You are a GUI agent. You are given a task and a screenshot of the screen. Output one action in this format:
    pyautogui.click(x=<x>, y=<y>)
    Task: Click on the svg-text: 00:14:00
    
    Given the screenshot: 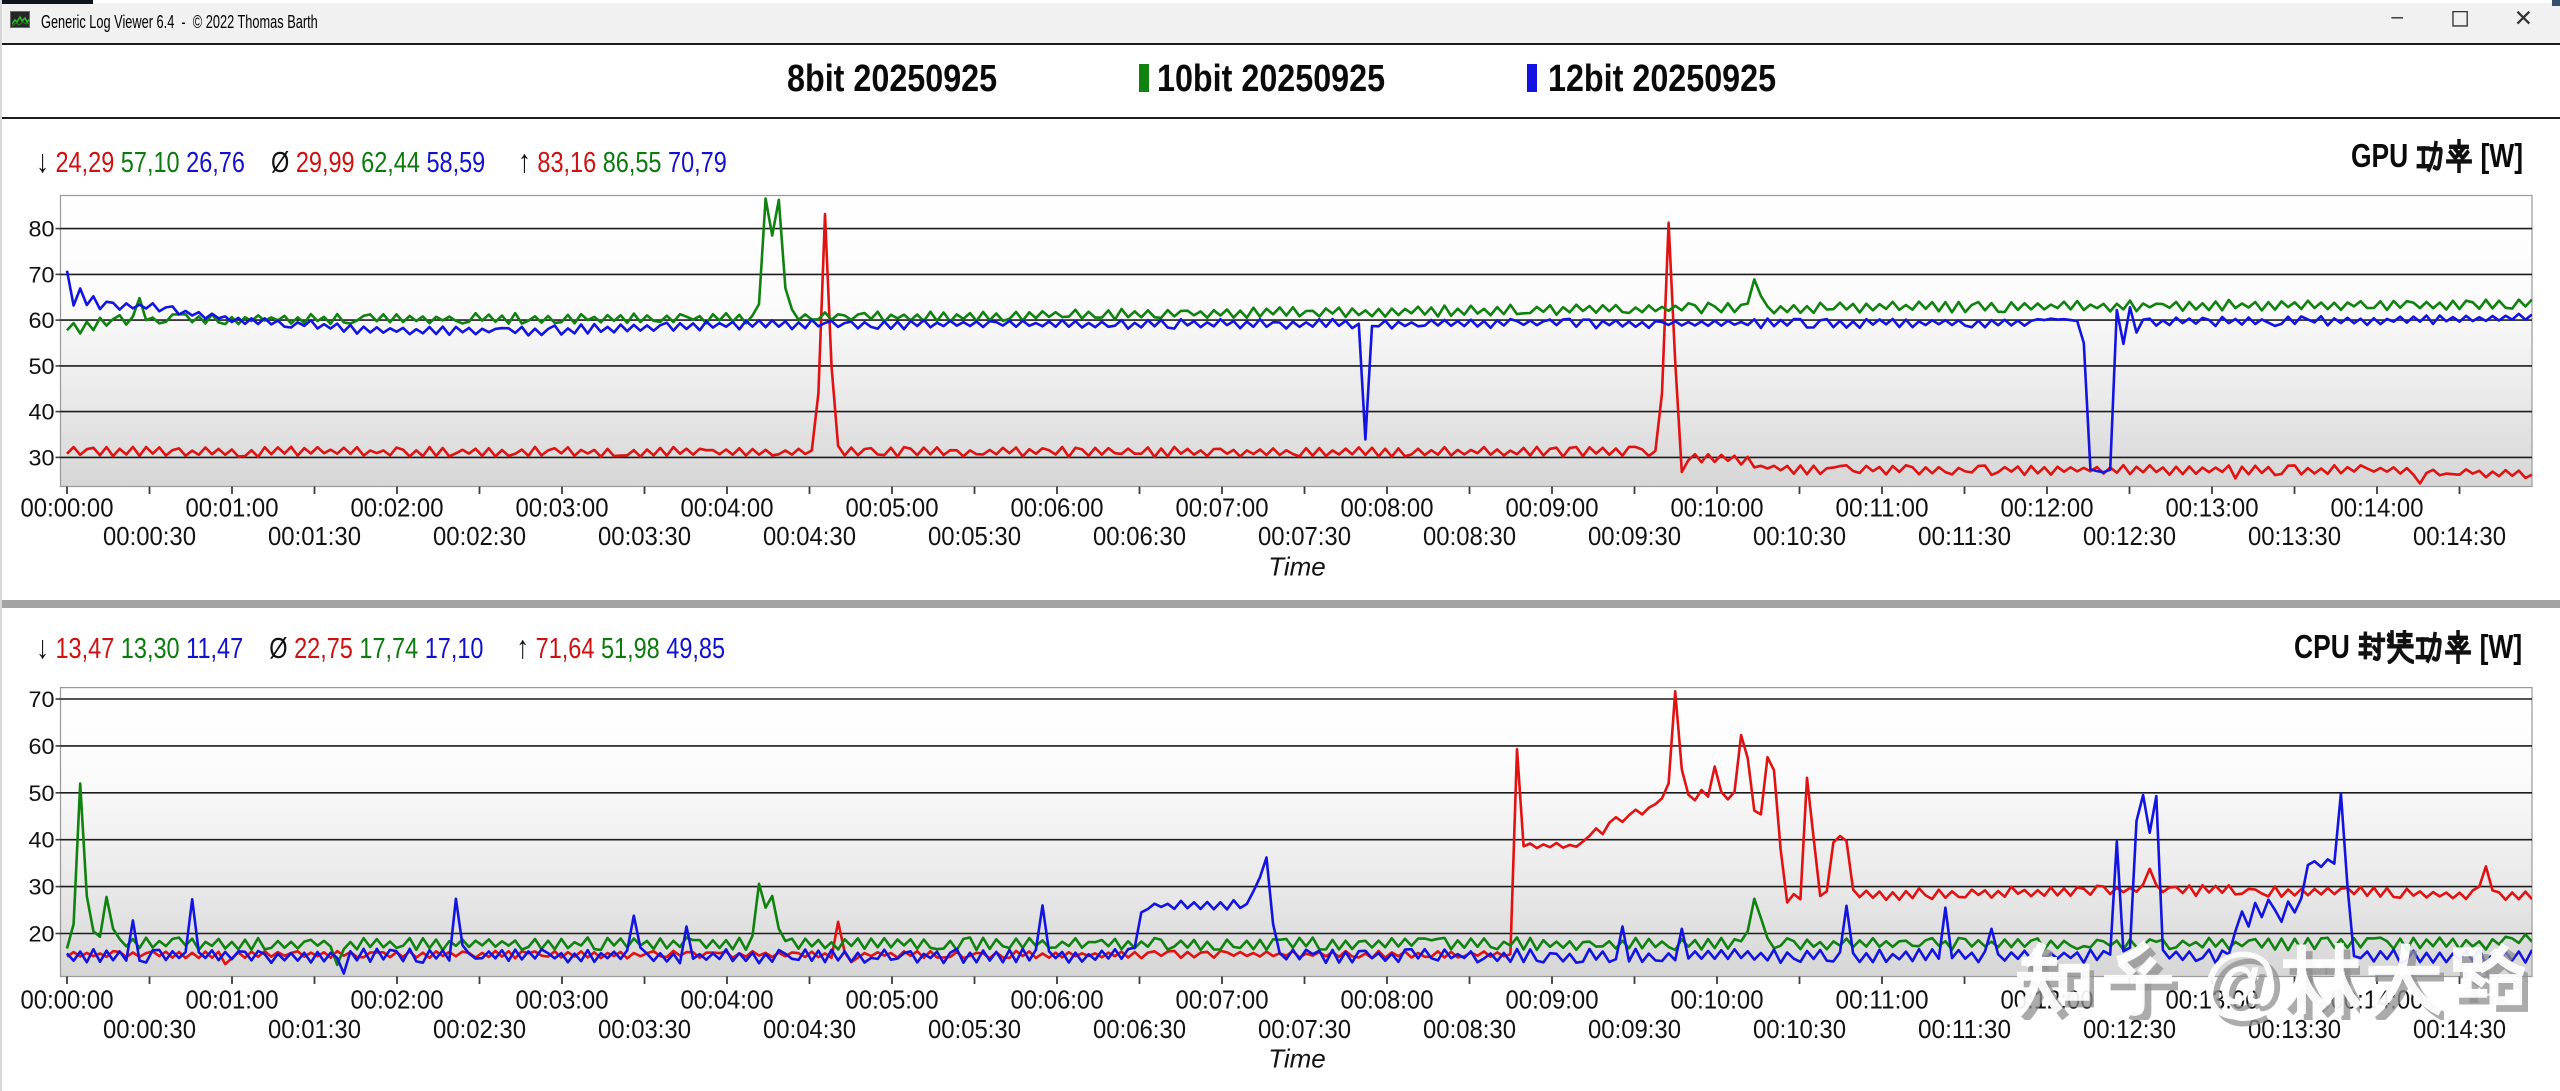 What is the action you would take?
    pyautogui.click(x=2377, y=507)
    